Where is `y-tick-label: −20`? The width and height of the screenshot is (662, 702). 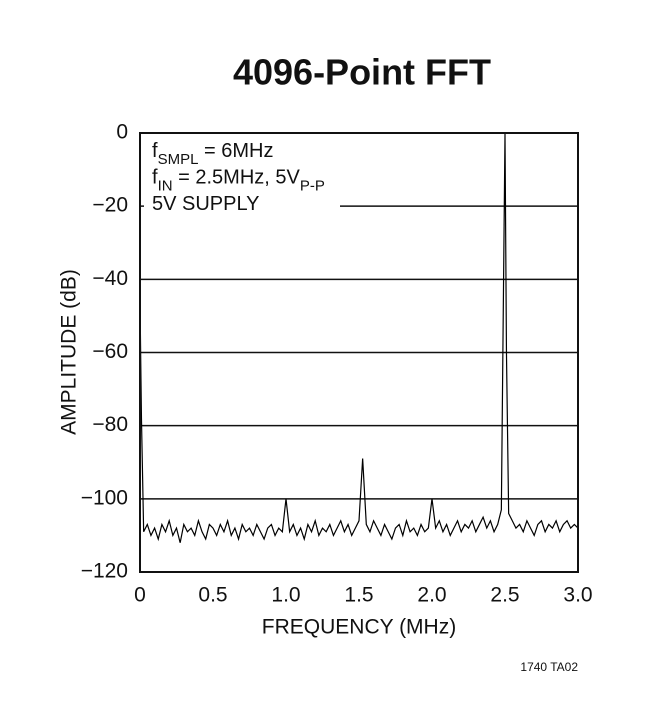
y-tick-label: −20 is located at coordinates (110, 205).